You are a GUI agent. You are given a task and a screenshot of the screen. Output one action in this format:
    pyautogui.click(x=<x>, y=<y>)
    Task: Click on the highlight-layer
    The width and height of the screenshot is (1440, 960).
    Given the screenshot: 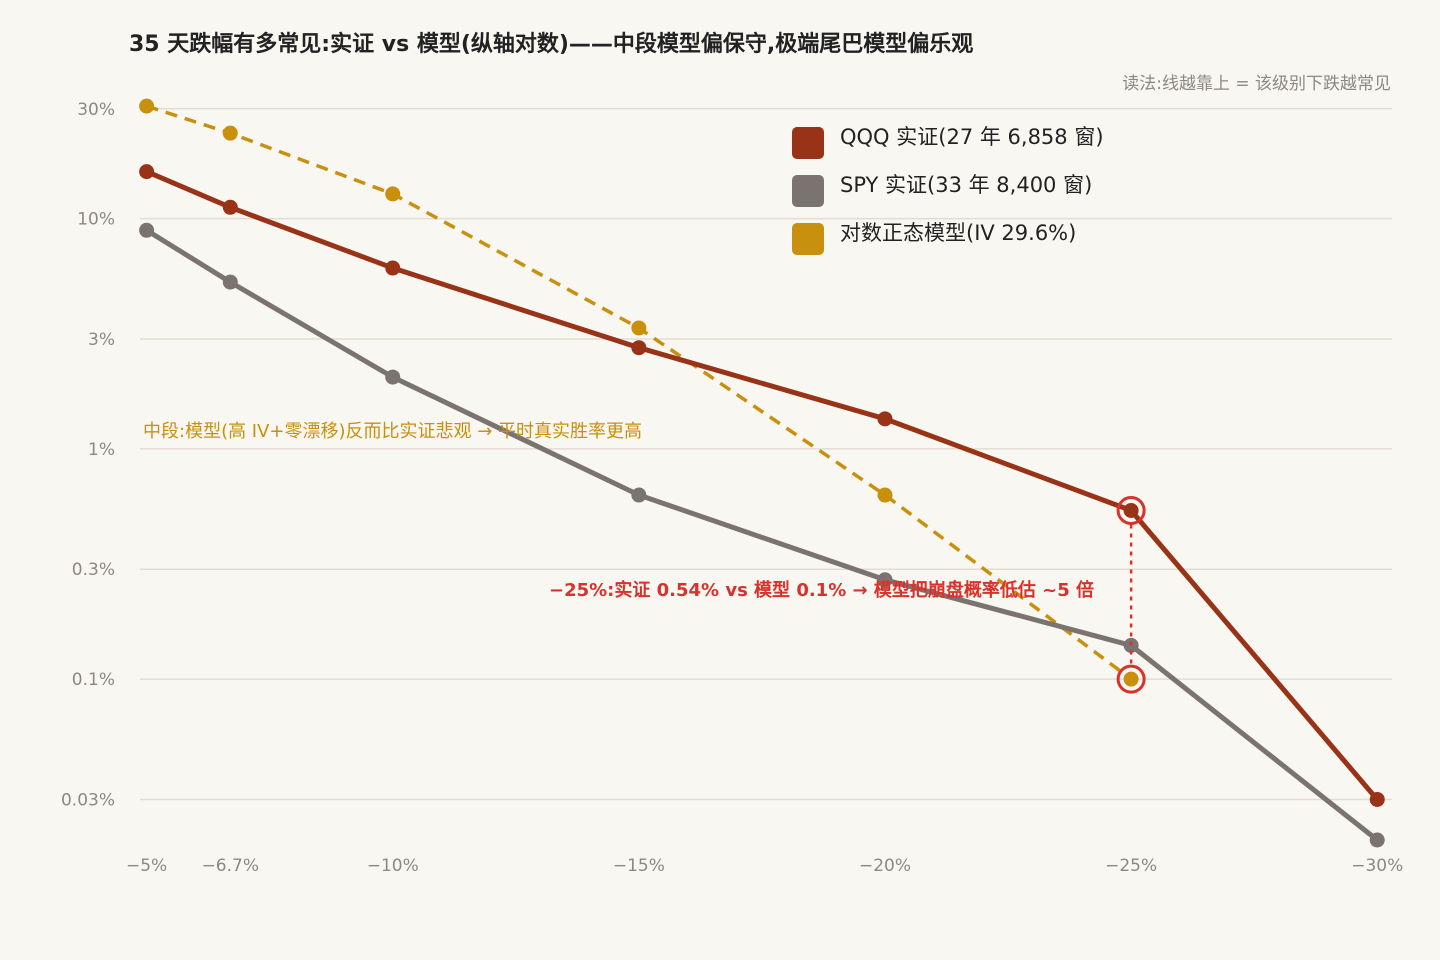 What is the action you would take?
    pyautogui.click(x=1131, y=594)
    